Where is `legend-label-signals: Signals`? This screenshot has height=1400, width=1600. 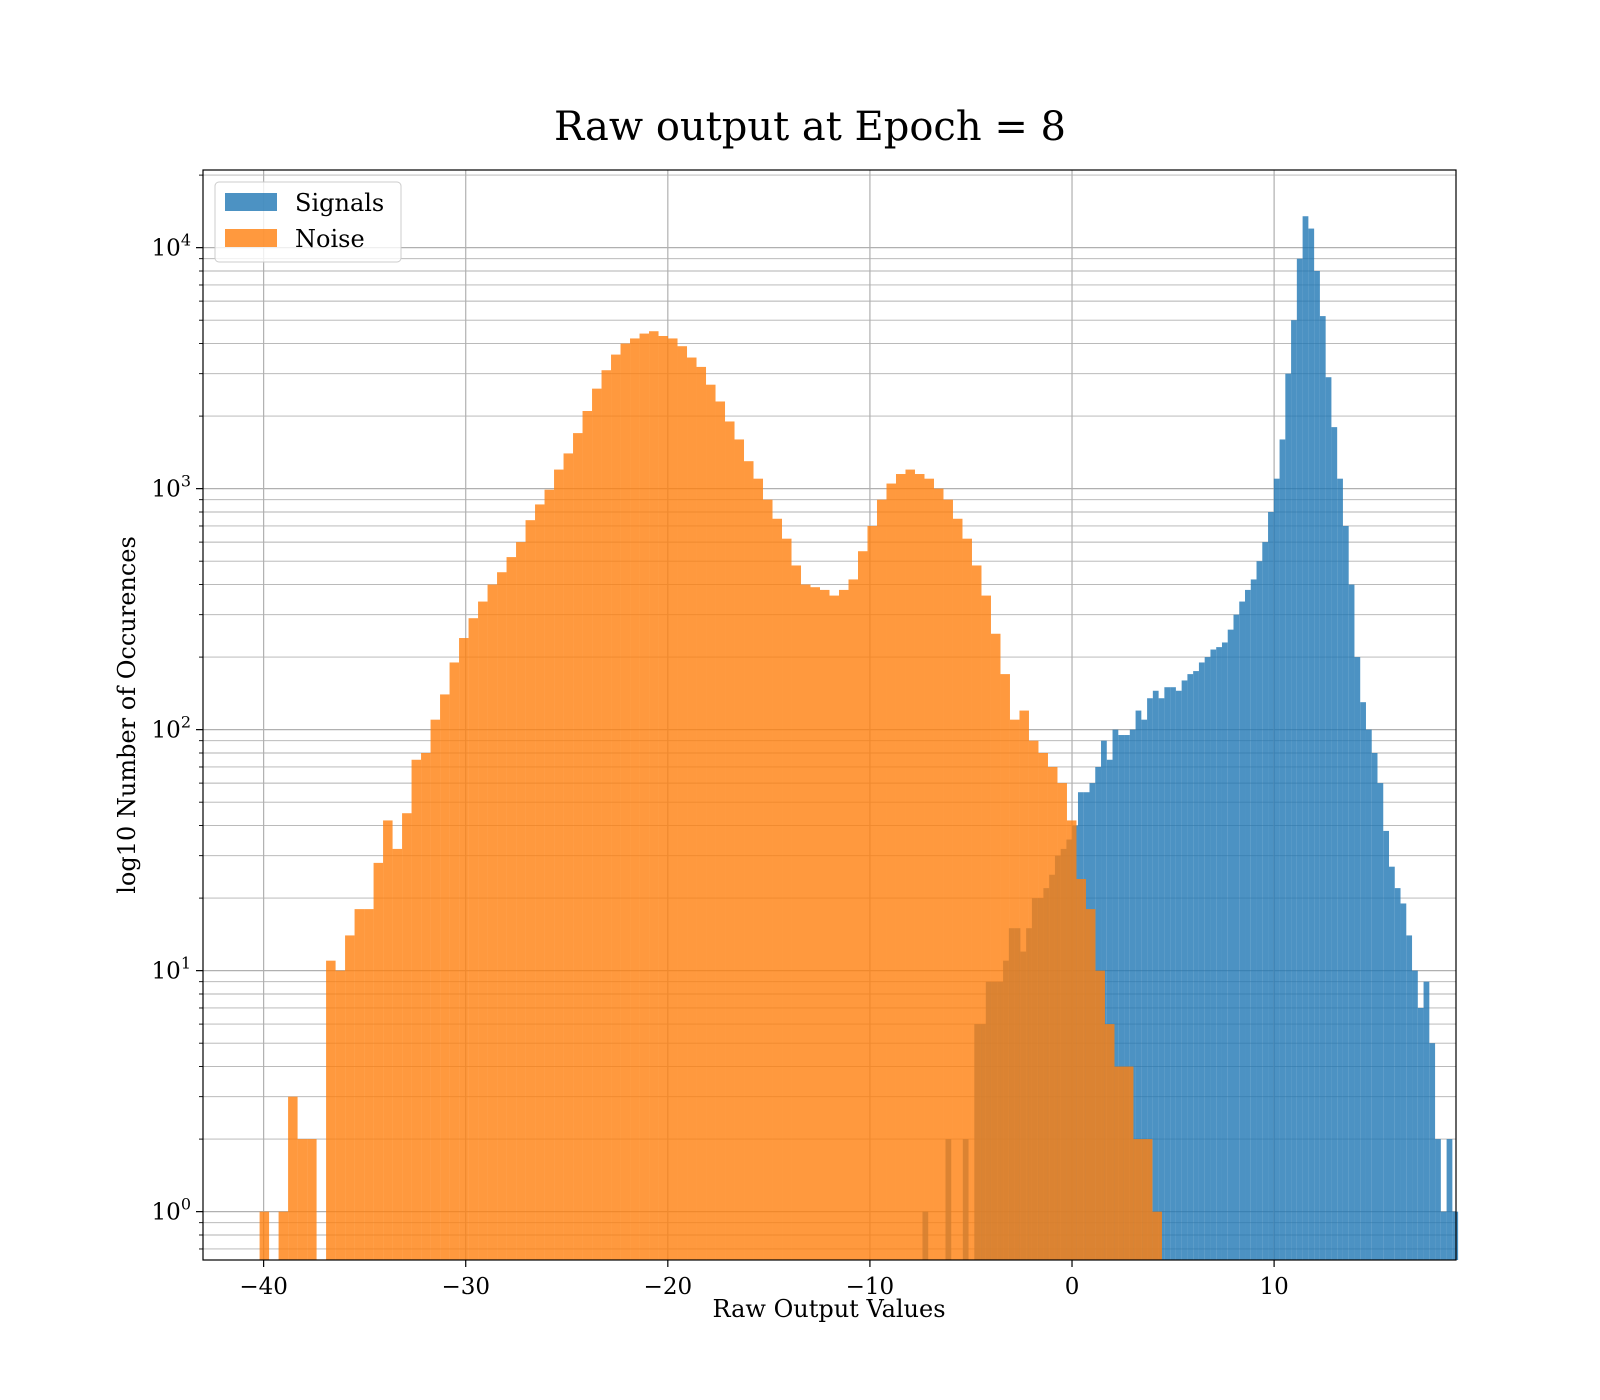 legend-label-signals: Signals is located at coordinates (339, 203).